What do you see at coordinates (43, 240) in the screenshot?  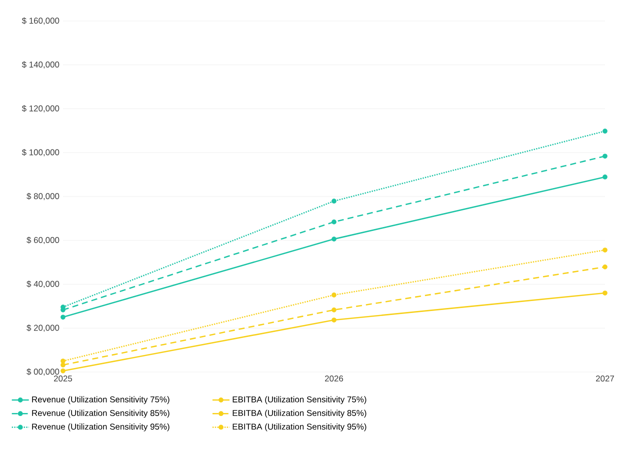 I see `y-tick-label: $ 60,000` at bounding box center [43, 240].